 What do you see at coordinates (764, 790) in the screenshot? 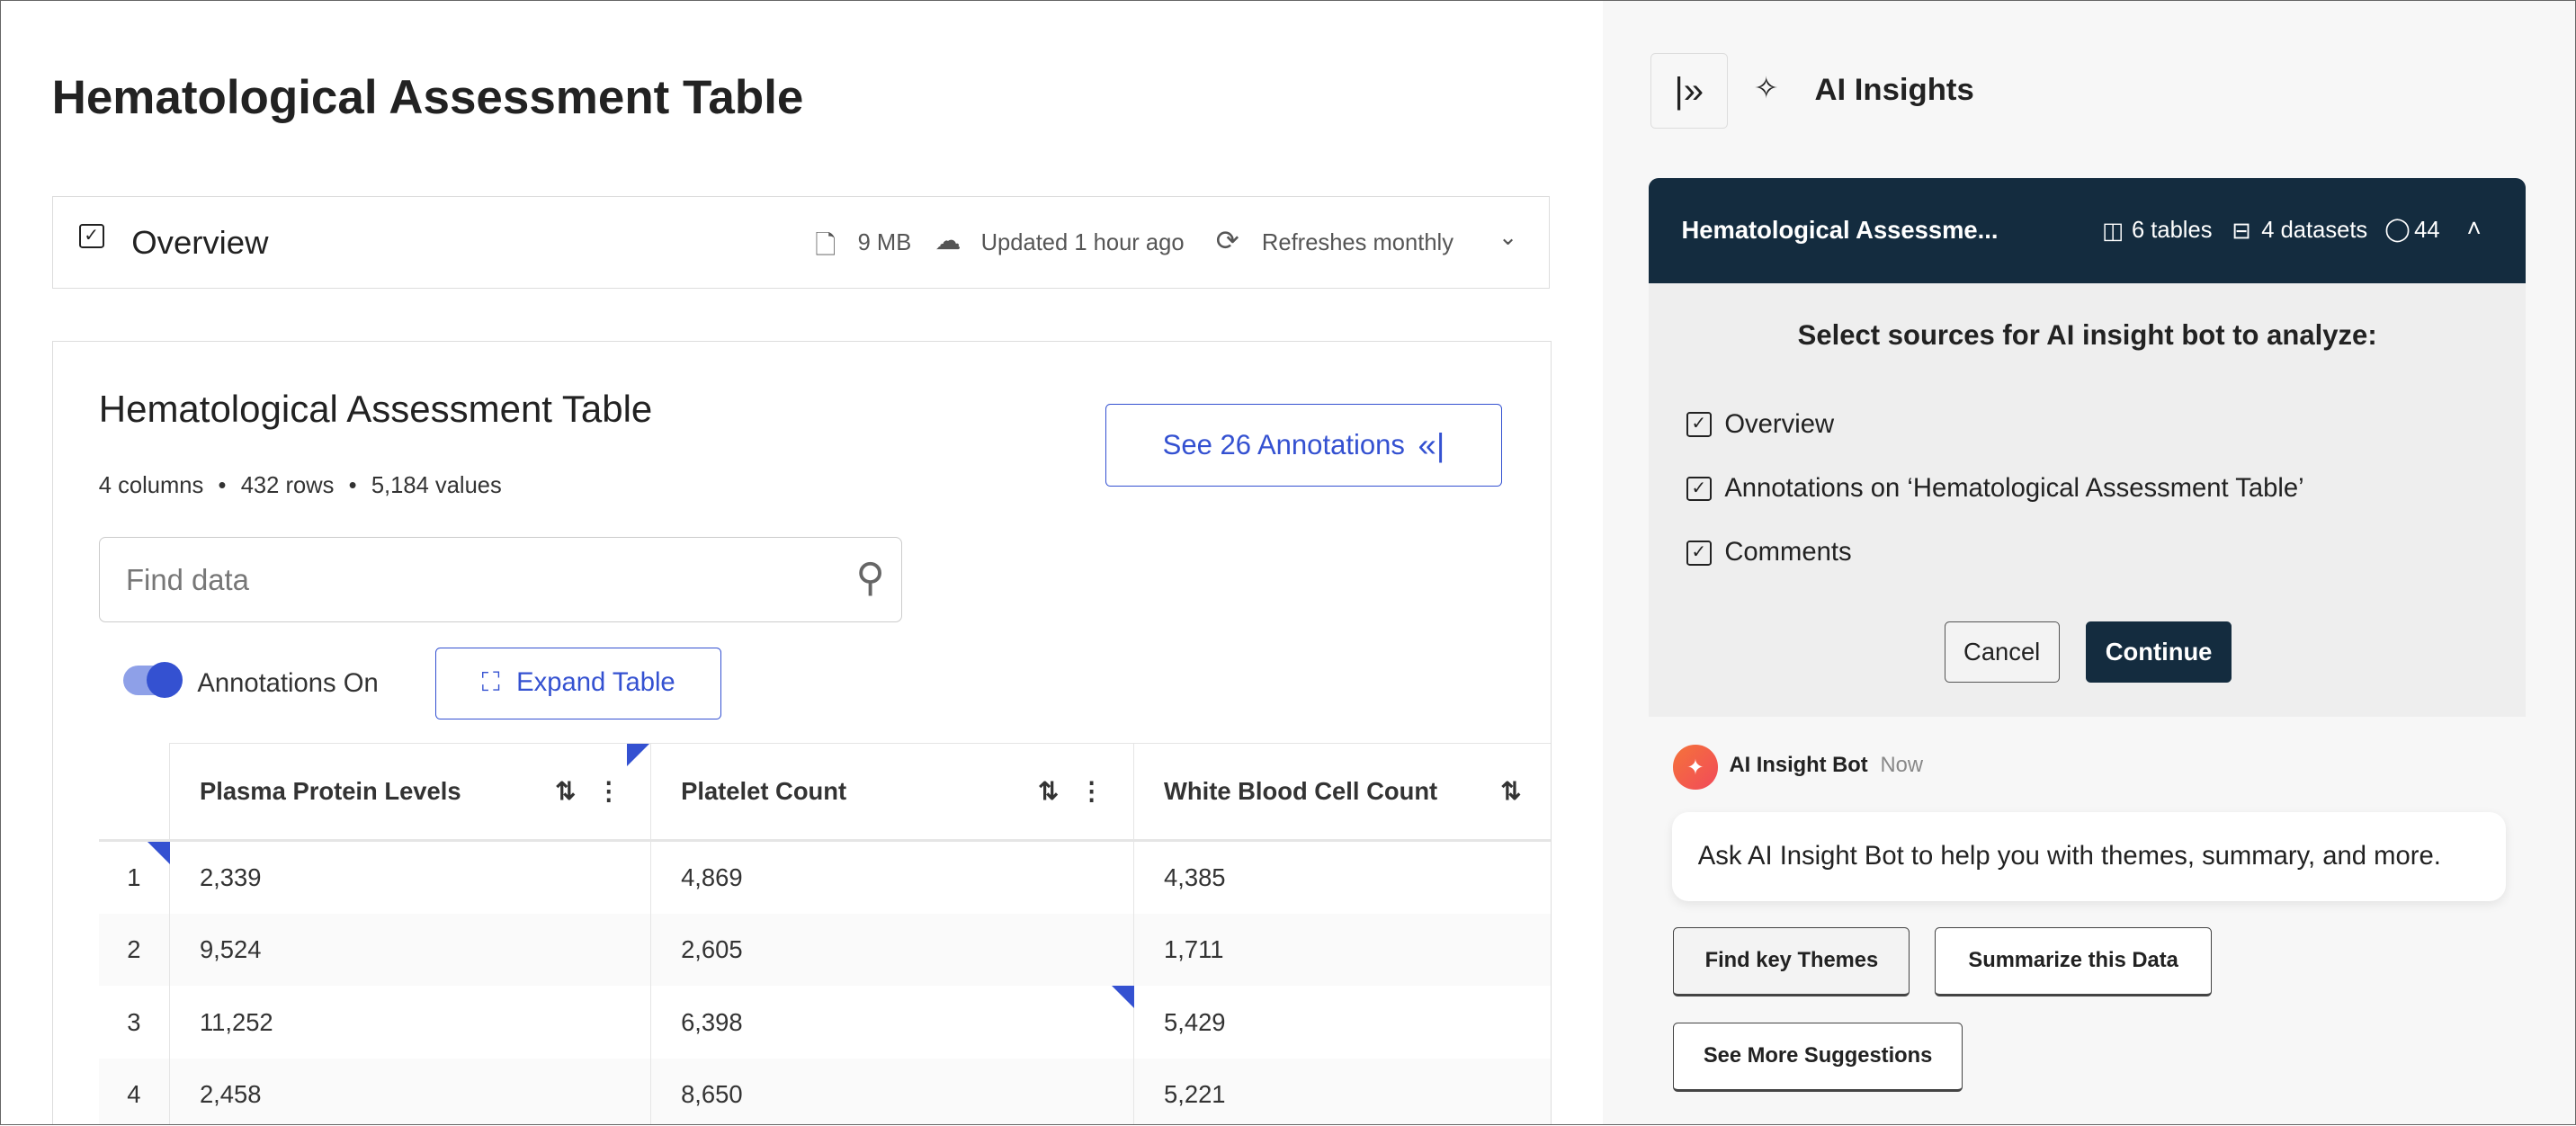
I see `column-header-label: Platelet Count` at bounding box center [764, 790].